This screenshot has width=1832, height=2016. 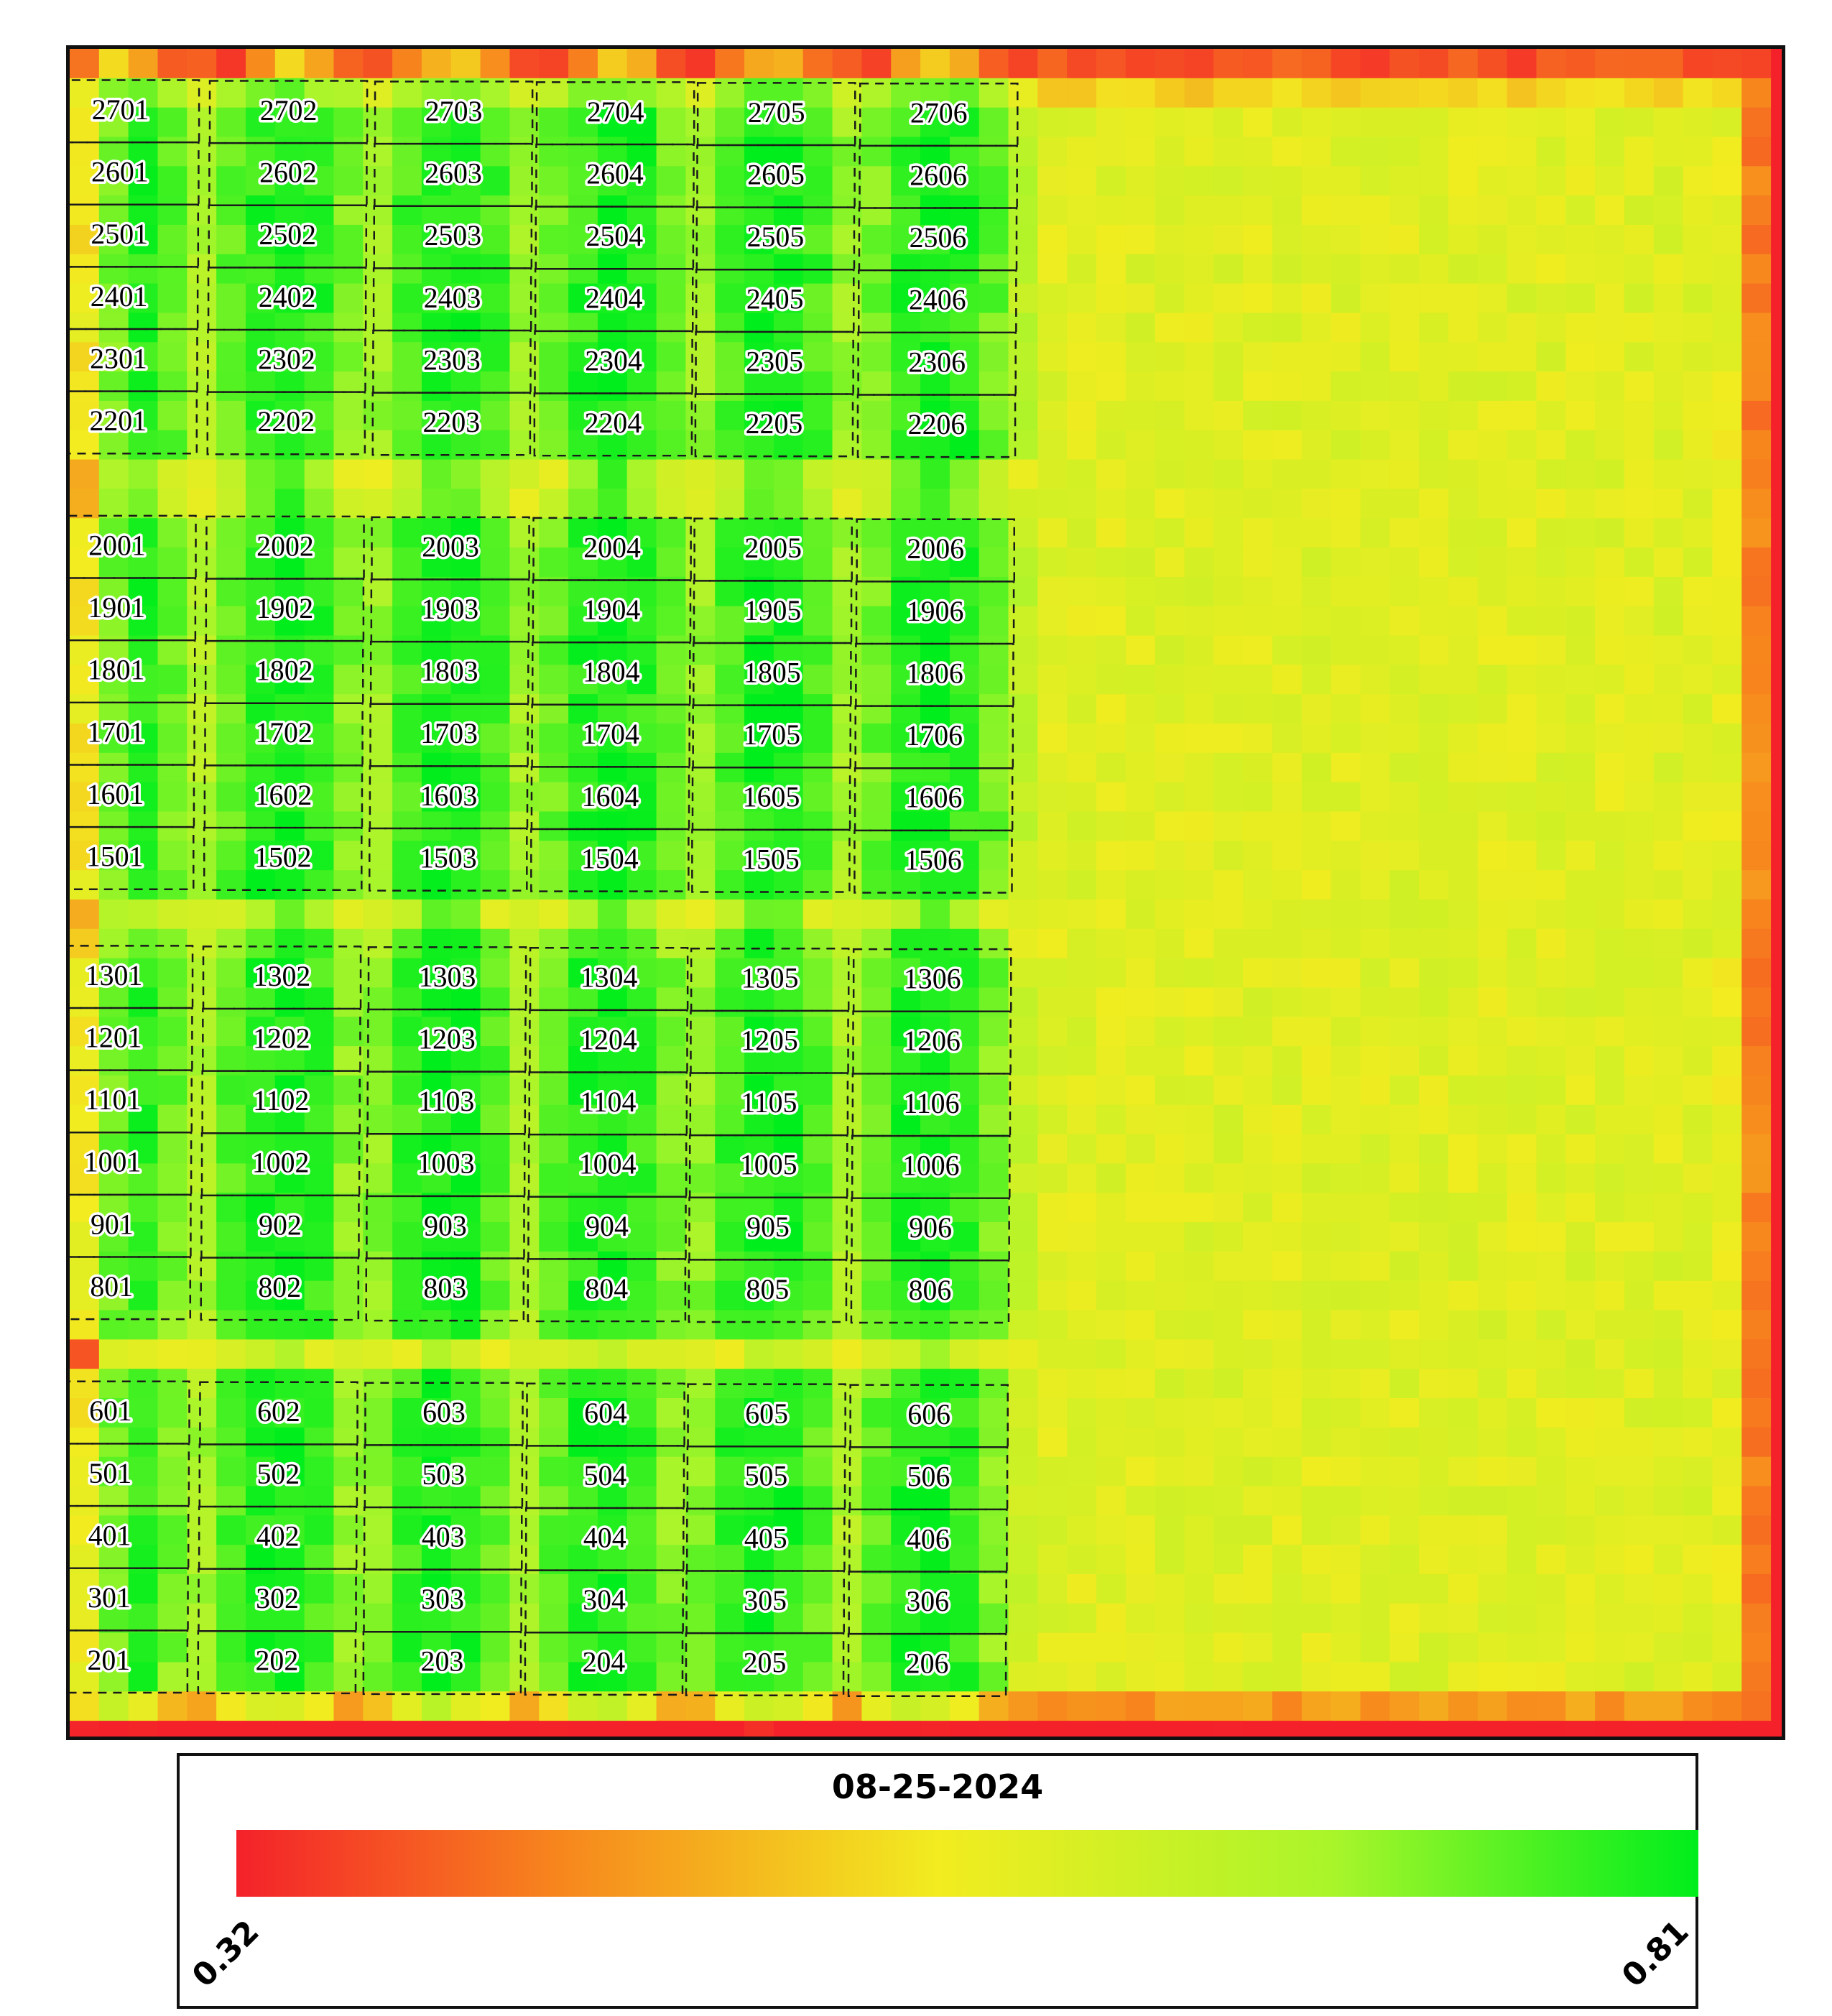 What do you see at coordinates (286, 422) in the screenshot?
I see `plot-label-2202: 2202` at bounding box center [286, 422].